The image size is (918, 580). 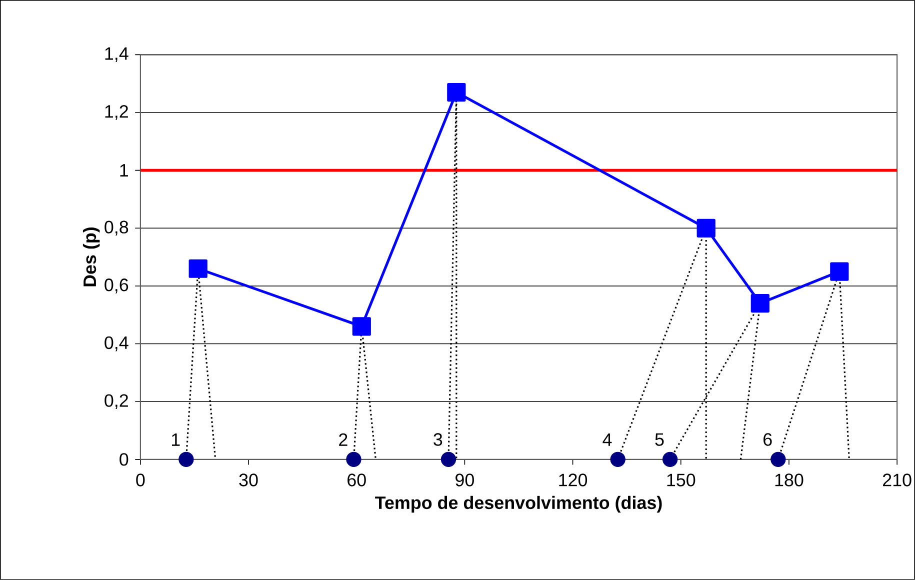 I want to click on annotation: 4, so click(x=607, y=440).